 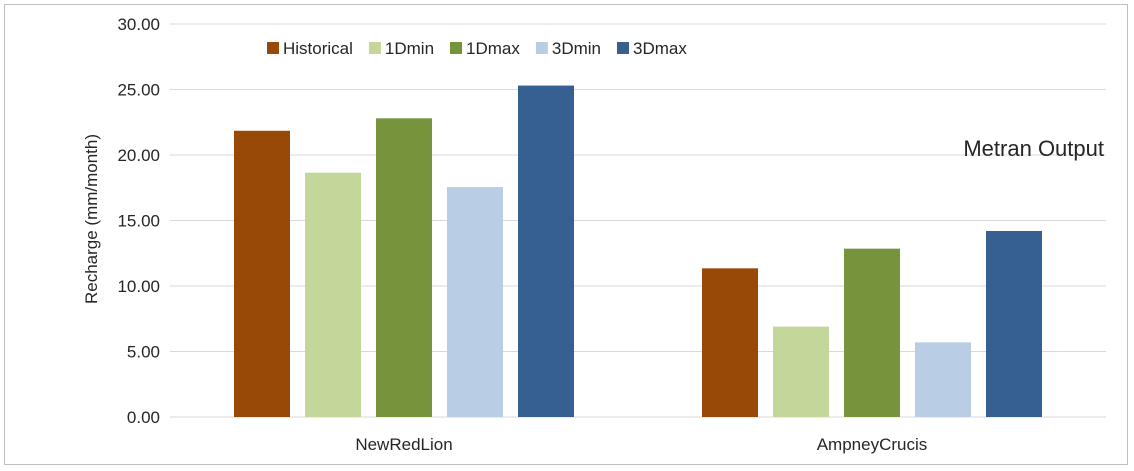 I want to click on bar-1dmax-newredlion, so click(x=404, y=267).